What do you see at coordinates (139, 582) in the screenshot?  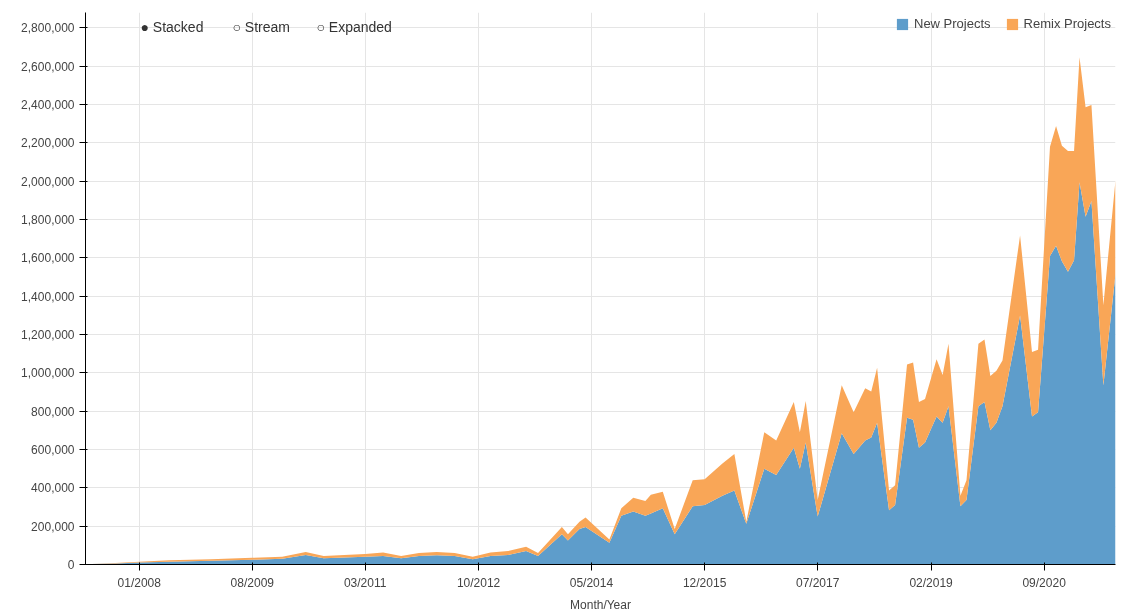 I see `x-tick-label: 01/2008` at bounding box center [139, 582].